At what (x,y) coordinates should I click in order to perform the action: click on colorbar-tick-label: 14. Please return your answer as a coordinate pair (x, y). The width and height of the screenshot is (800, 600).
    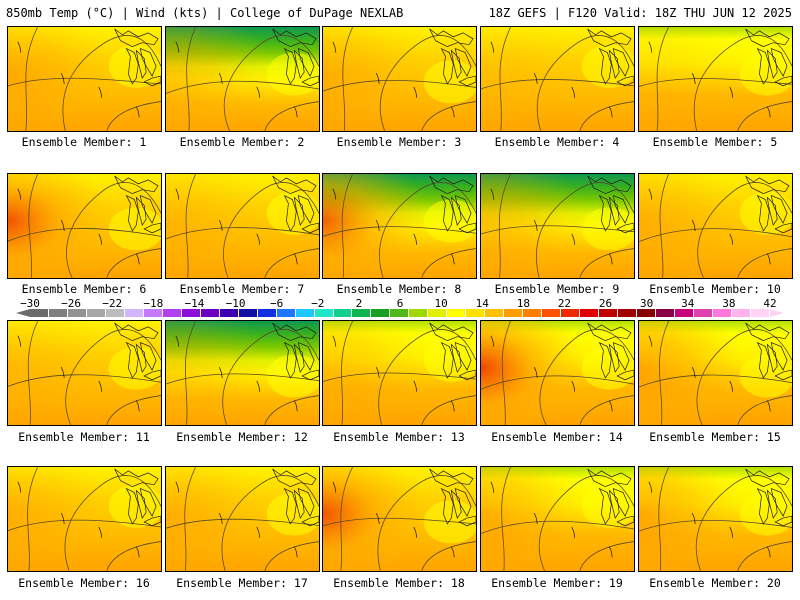
    Looking at the image, I should click on (482, 303).